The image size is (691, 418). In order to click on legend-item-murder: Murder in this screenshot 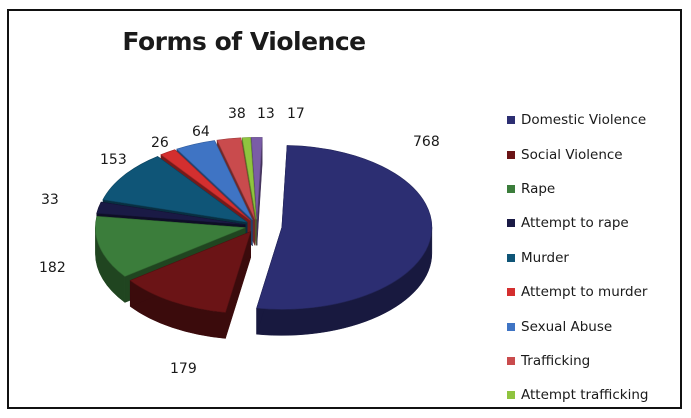, I will do `click(595, 258)`.